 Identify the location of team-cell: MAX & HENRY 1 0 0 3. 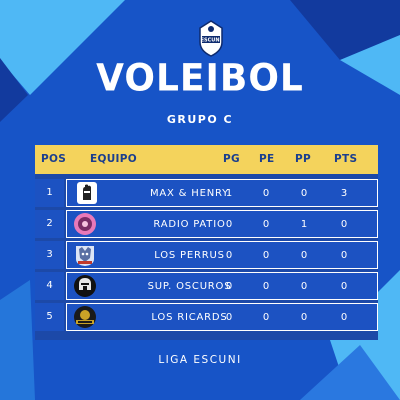
(222, 193).